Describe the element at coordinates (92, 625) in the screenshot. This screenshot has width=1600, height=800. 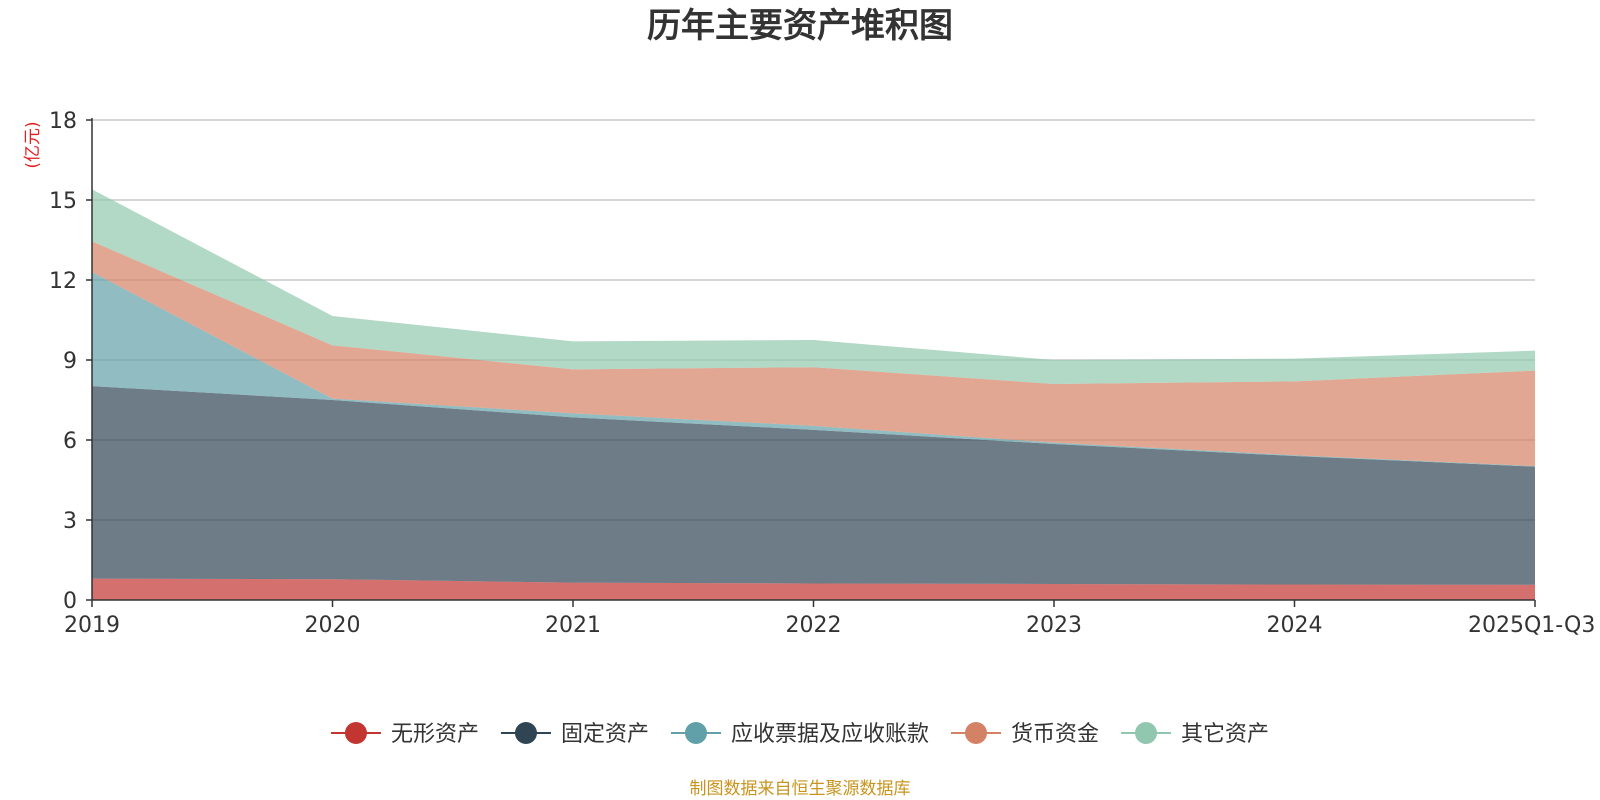
I see `x-tick-label: 2019` at that location.